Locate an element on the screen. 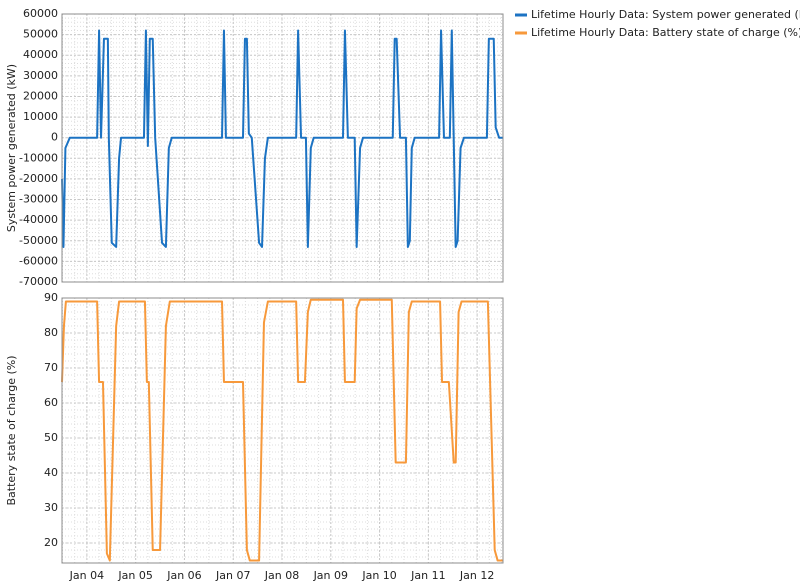 This screenshot has width=800, height=588. x-tick-label: Jan 08 is located at coordinates (281, 575).